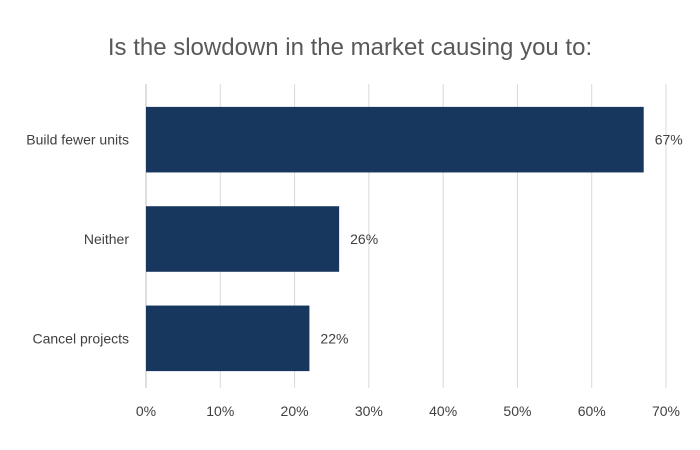 Image resolution: width=700 pixels, height=450 pixels. Describe the element at coordinates (106, 239) in the screenshot. I see `category-label: Neither` at that location.